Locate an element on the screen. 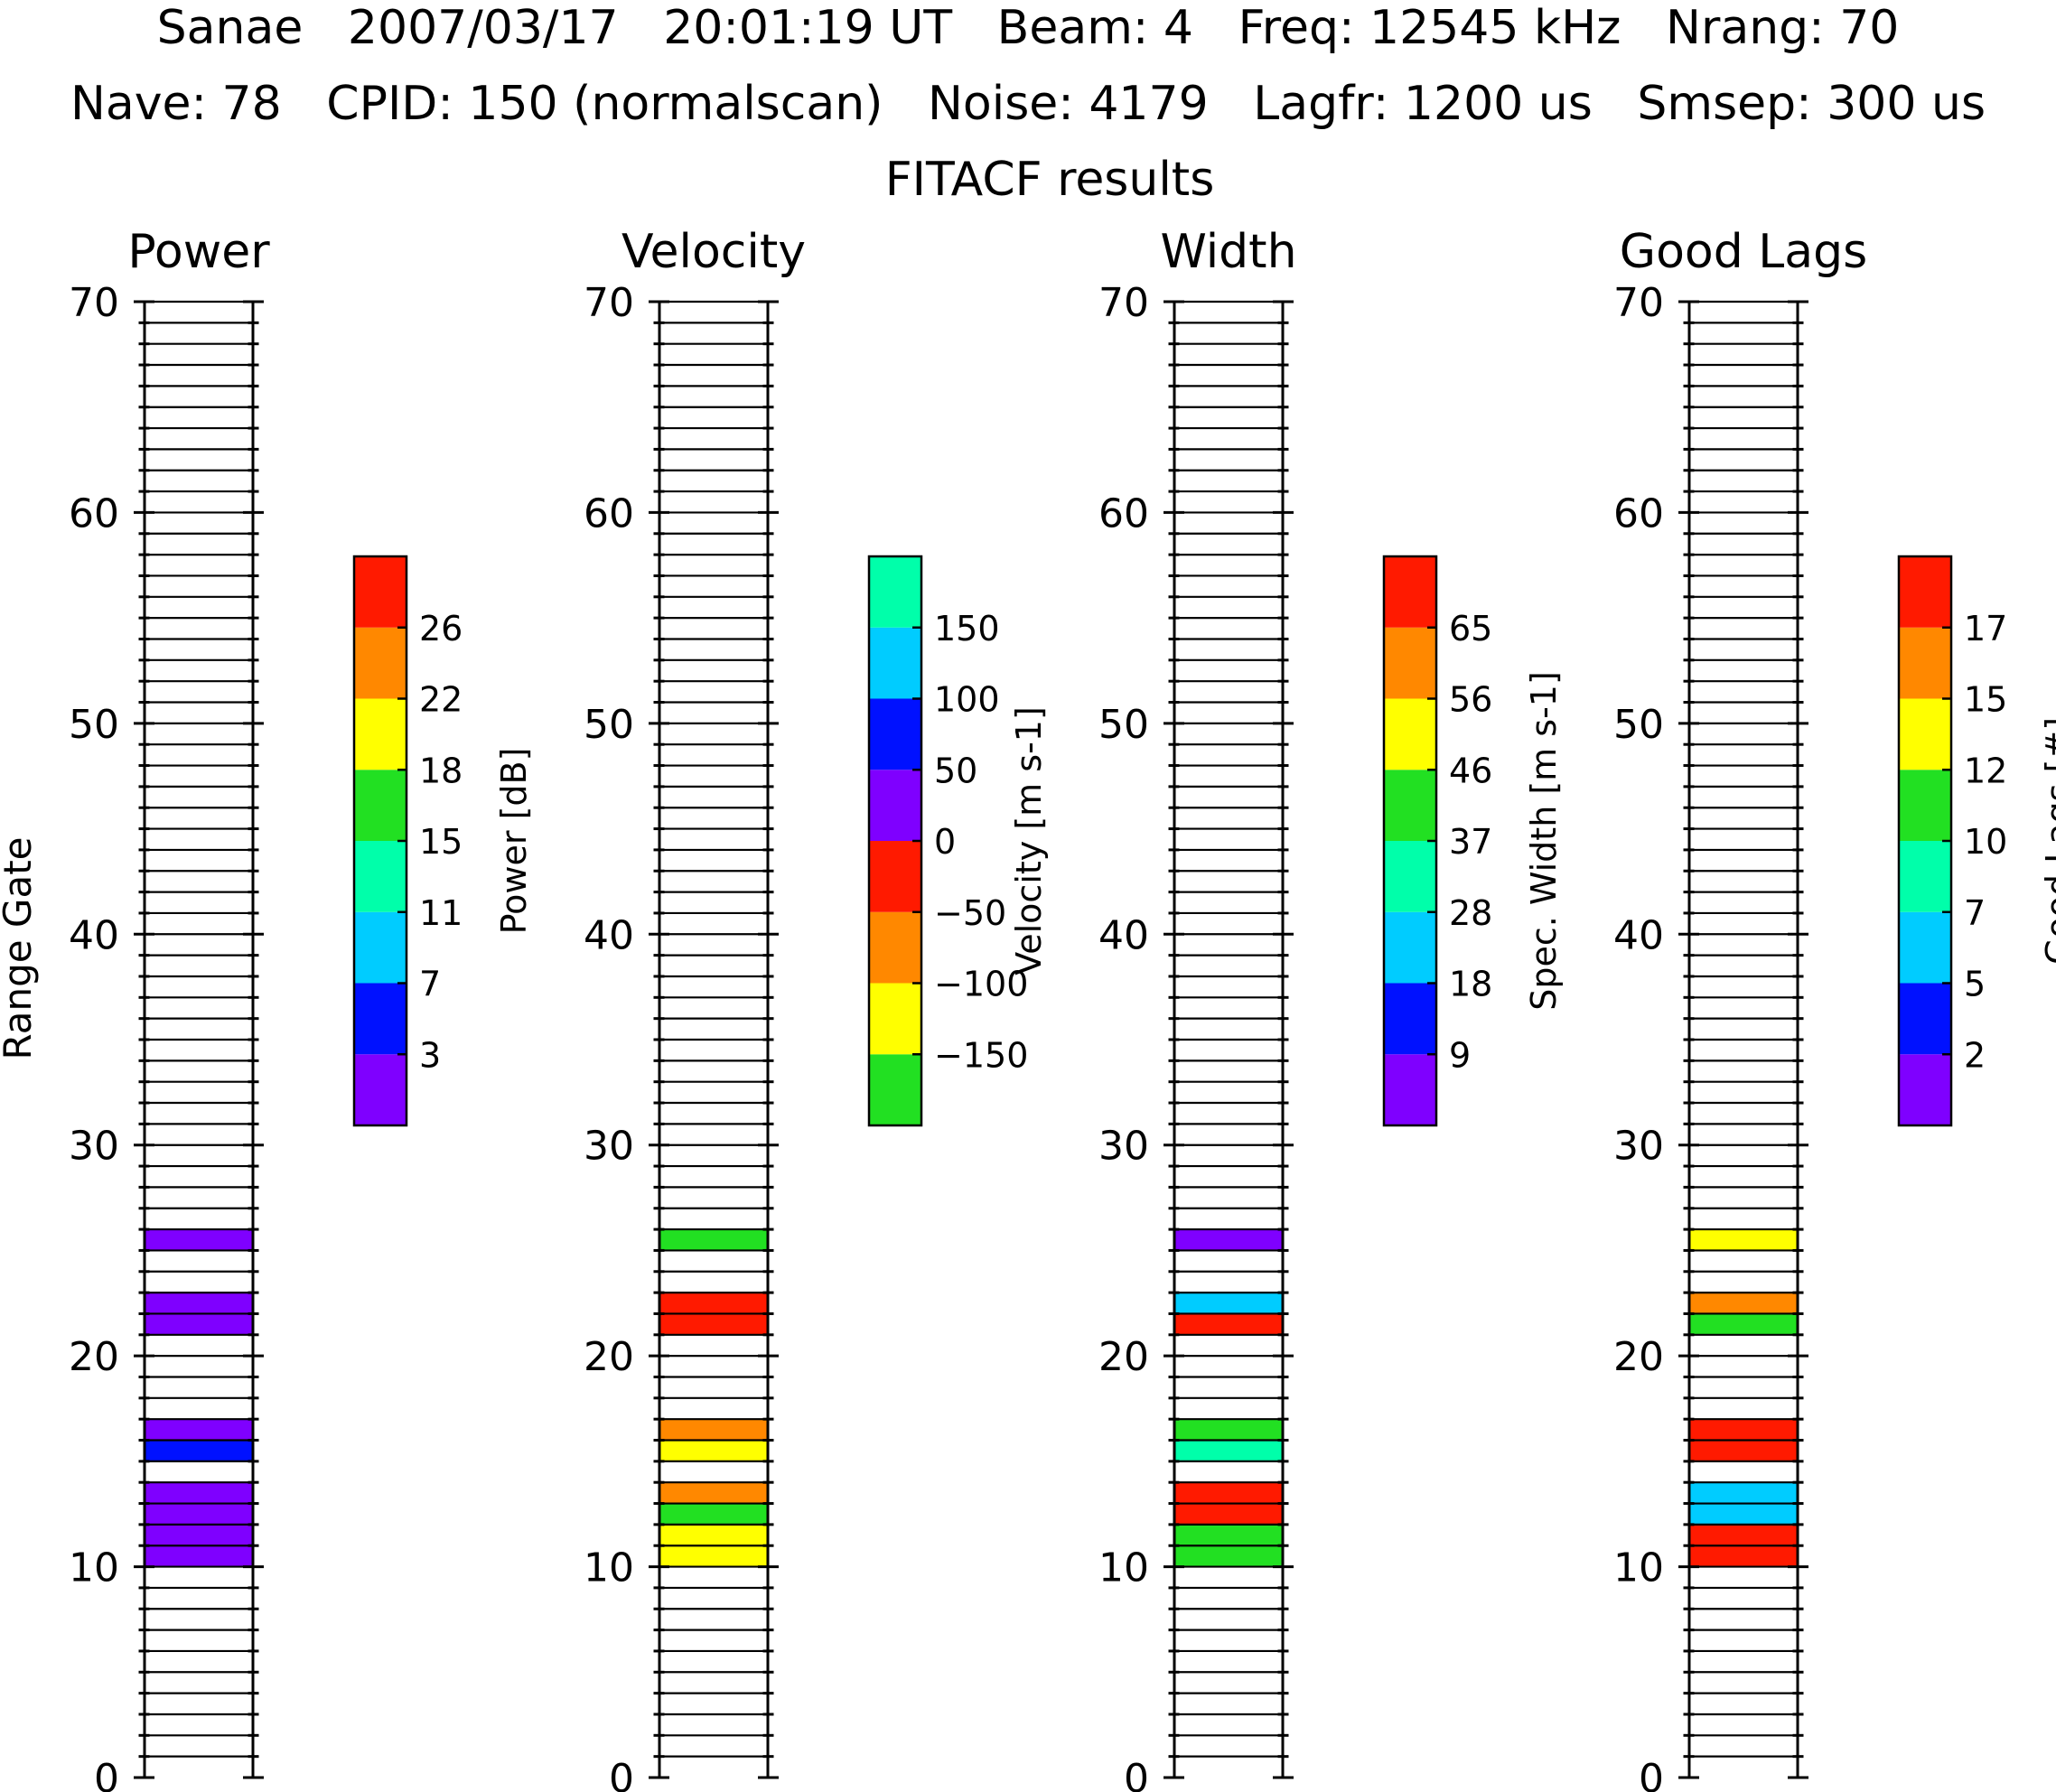  colorbar-label: Good Lags [#] is located at coordinates (2048, 841).